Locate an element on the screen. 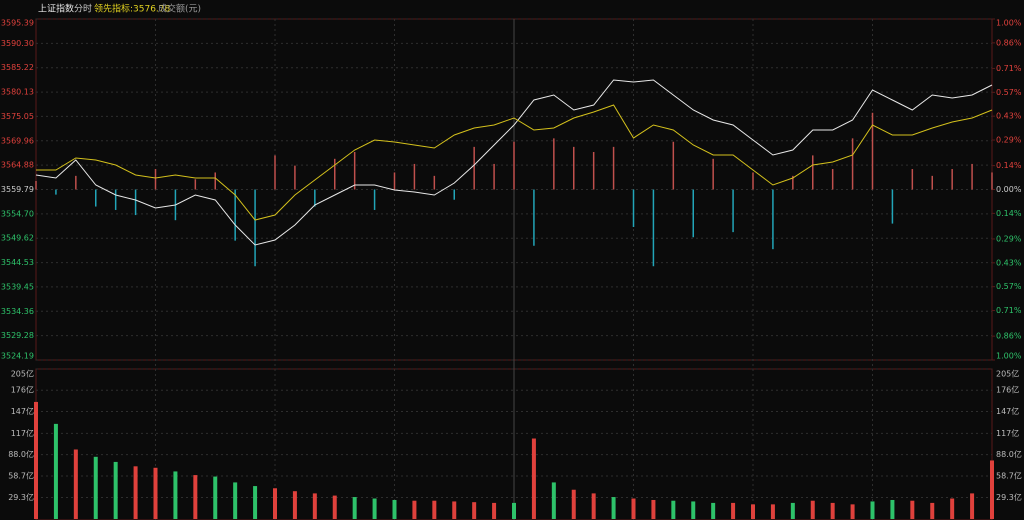 The width and height of the screenshot is (1024, 520). volume-tick-label: 58.7亿 is located at coordinates (21, 476).